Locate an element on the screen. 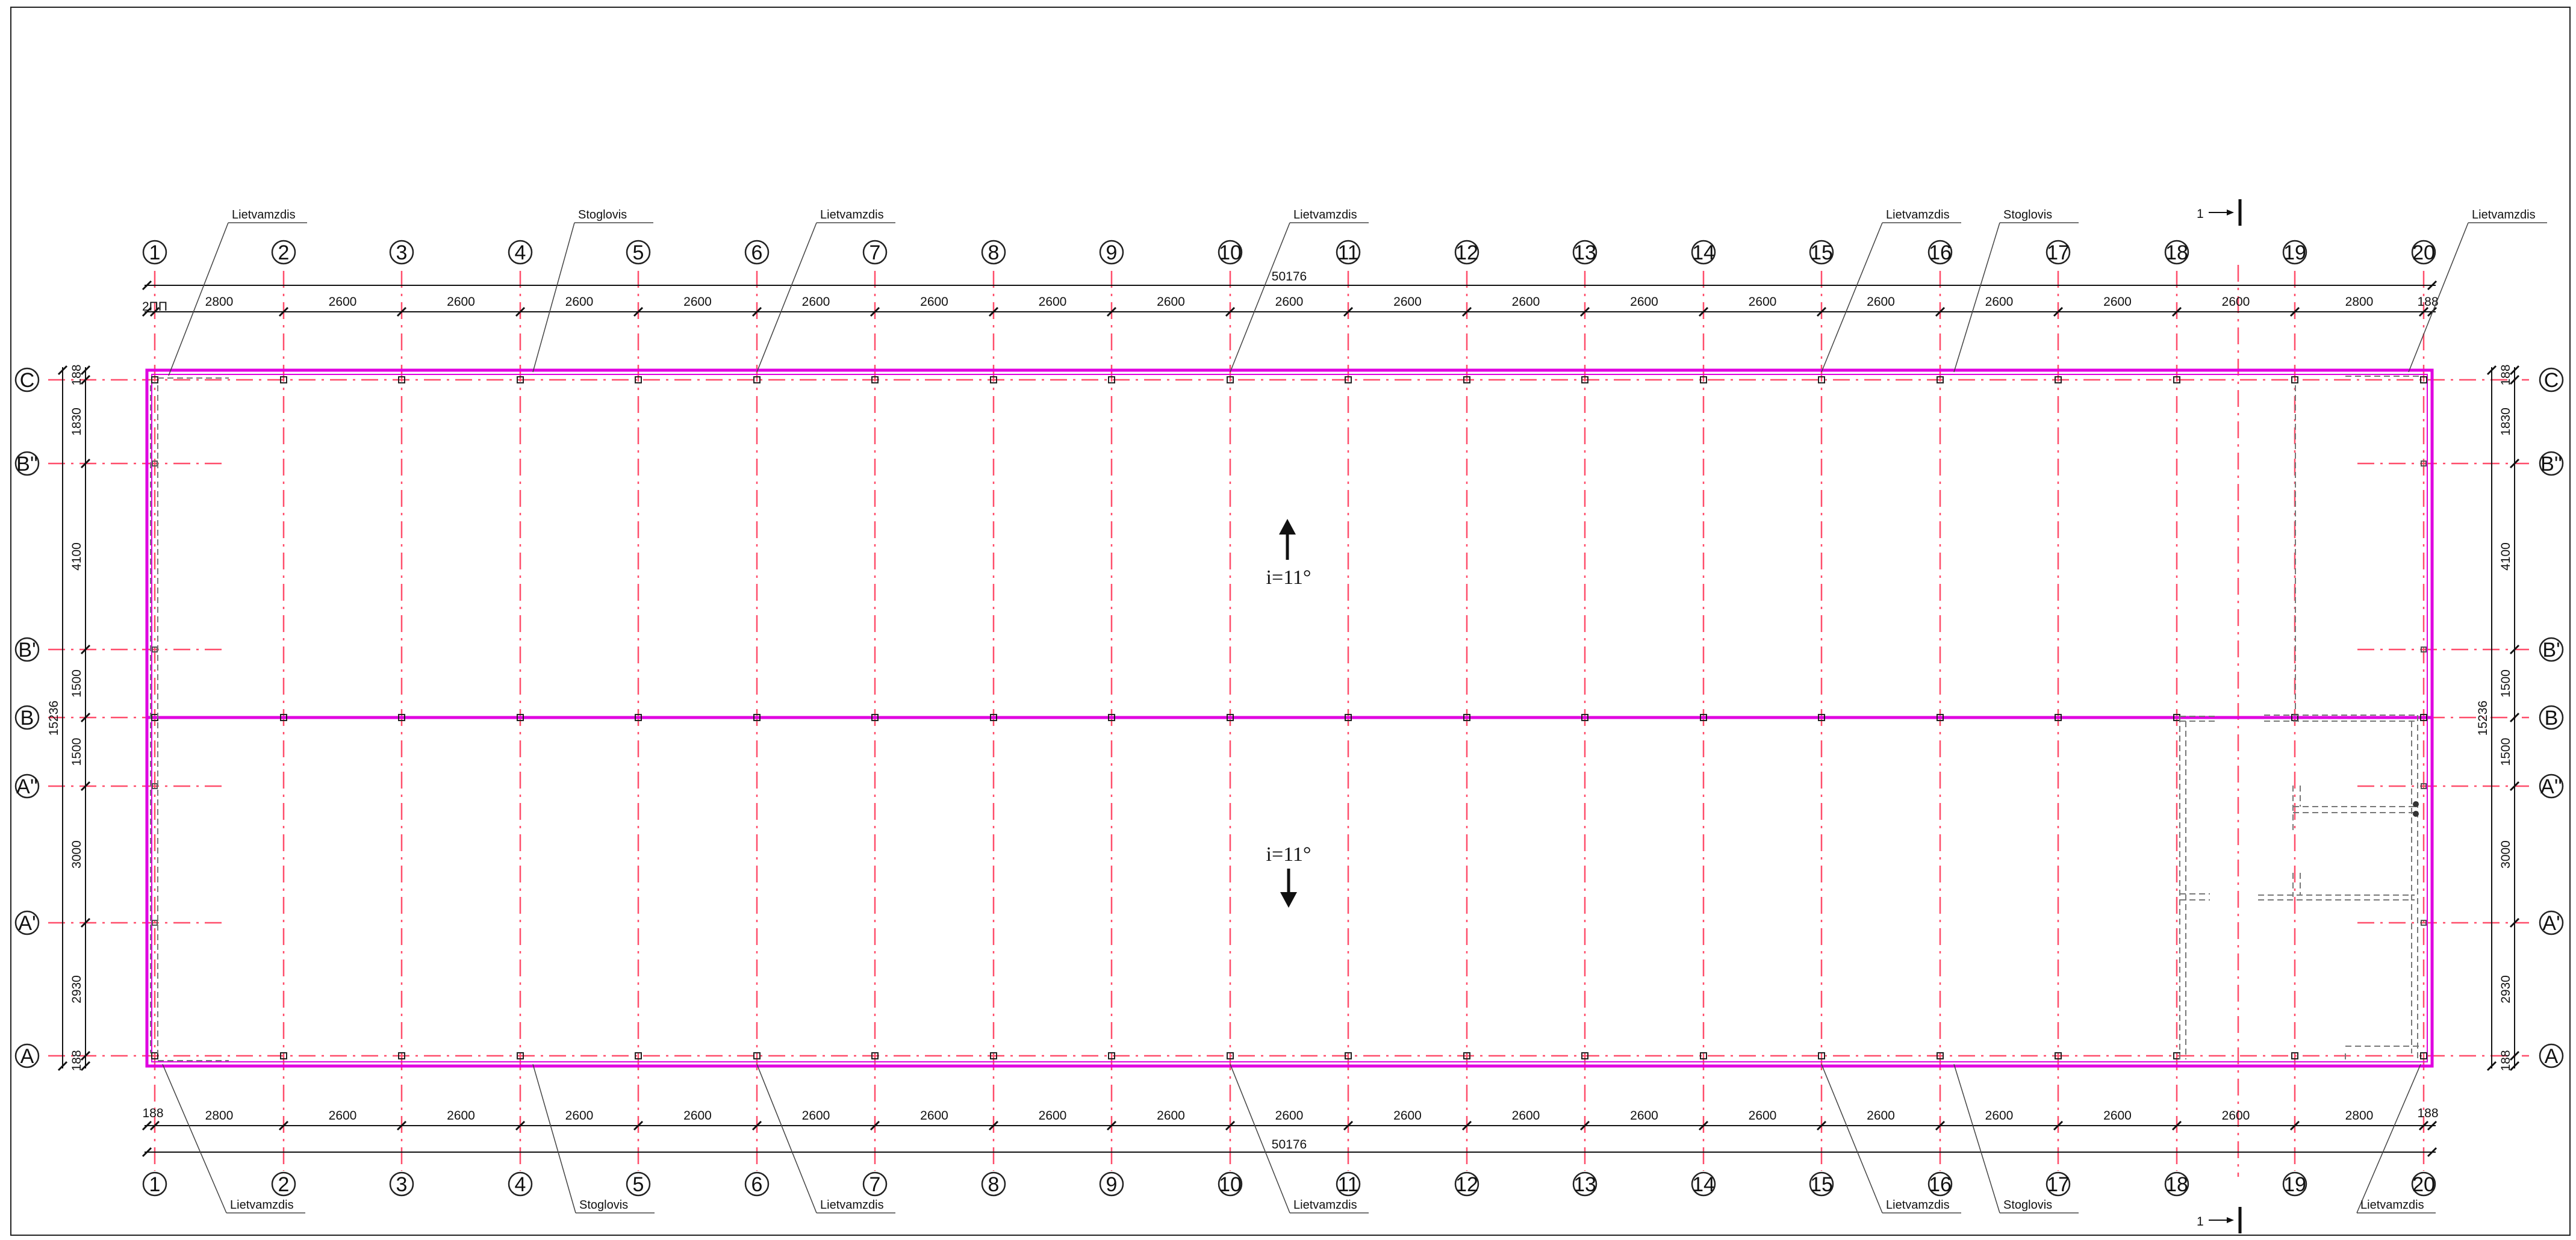 The width and height of the screenshot is (2576, 1240). grid-label-top-16-circle is located at coordinates (1940, 252).